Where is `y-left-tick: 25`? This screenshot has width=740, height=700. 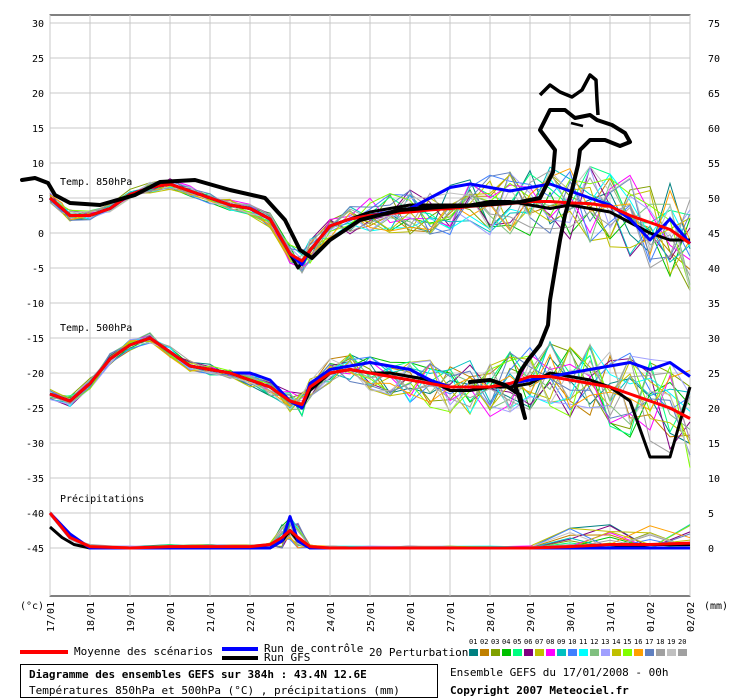 y-left-tick: 25 is located at coordinates (38, 59).